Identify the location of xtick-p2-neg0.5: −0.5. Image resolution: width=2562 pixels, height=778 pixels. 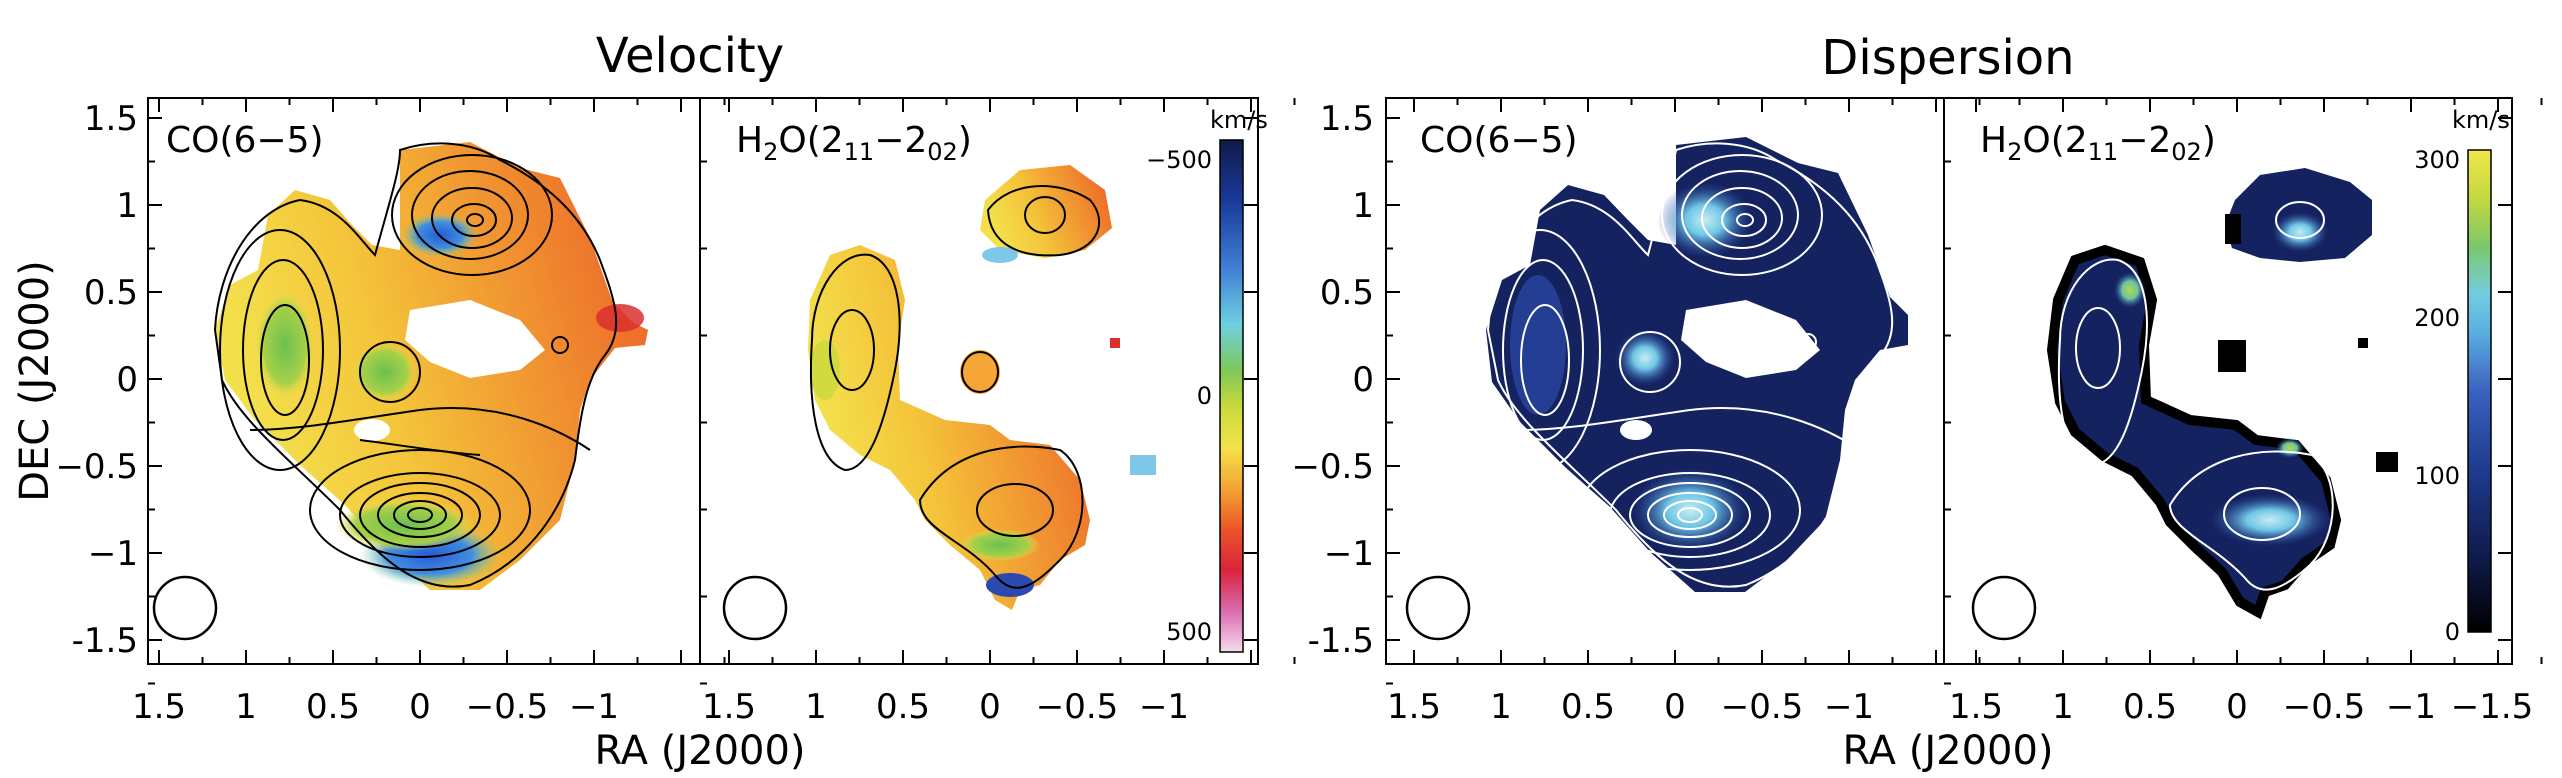
(1077, 707).